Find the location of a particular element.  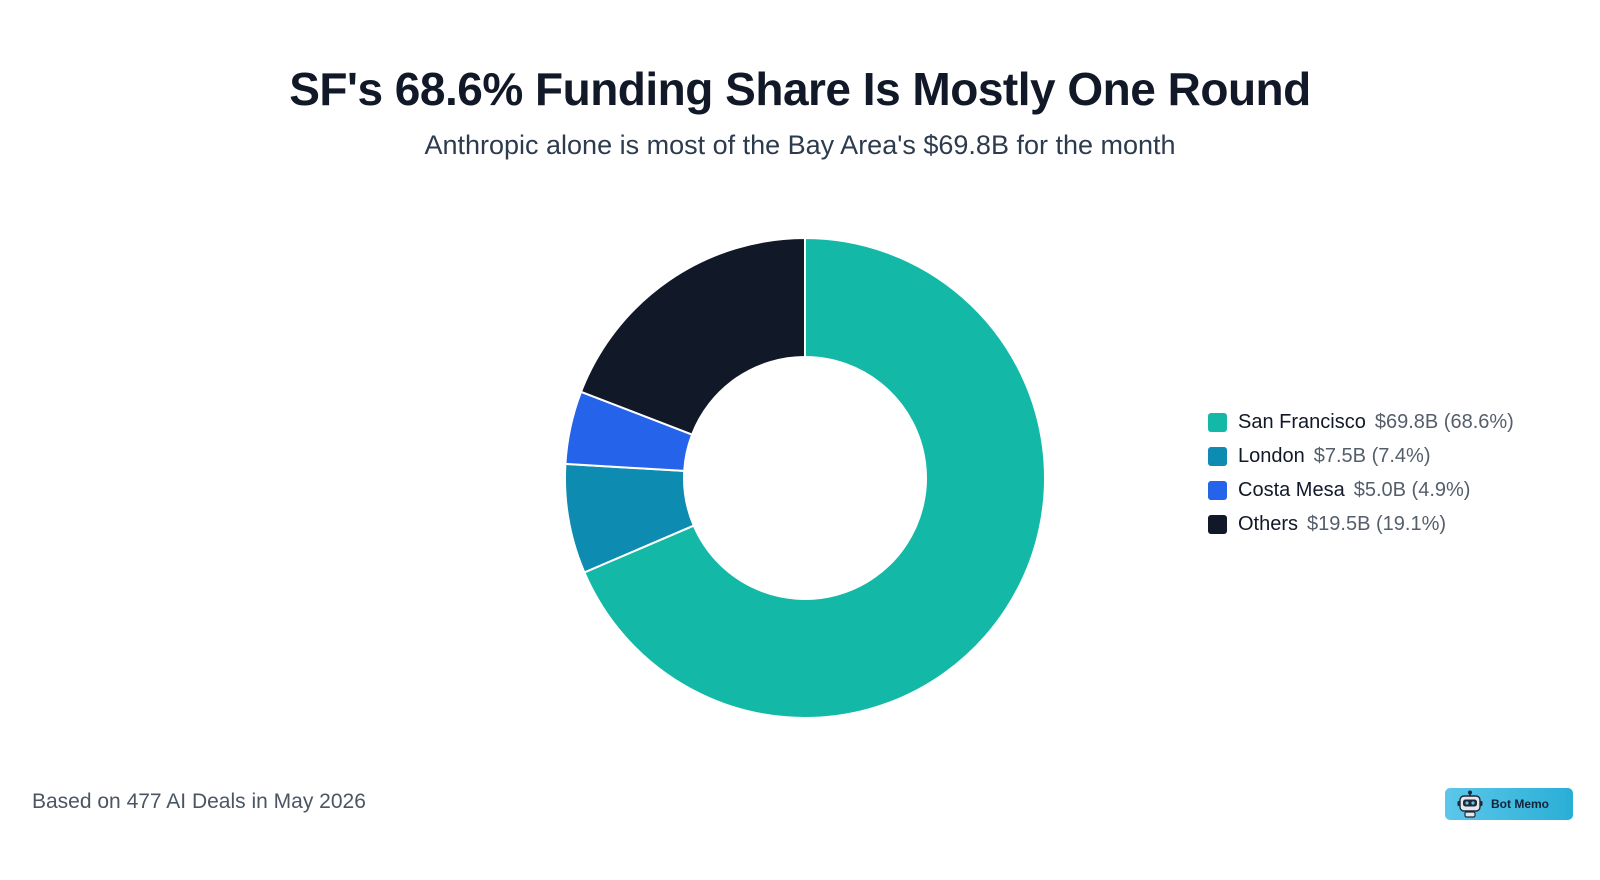

footnote: Based on 477 AI Deals in May 2026 is located at coordinates (199, 801).